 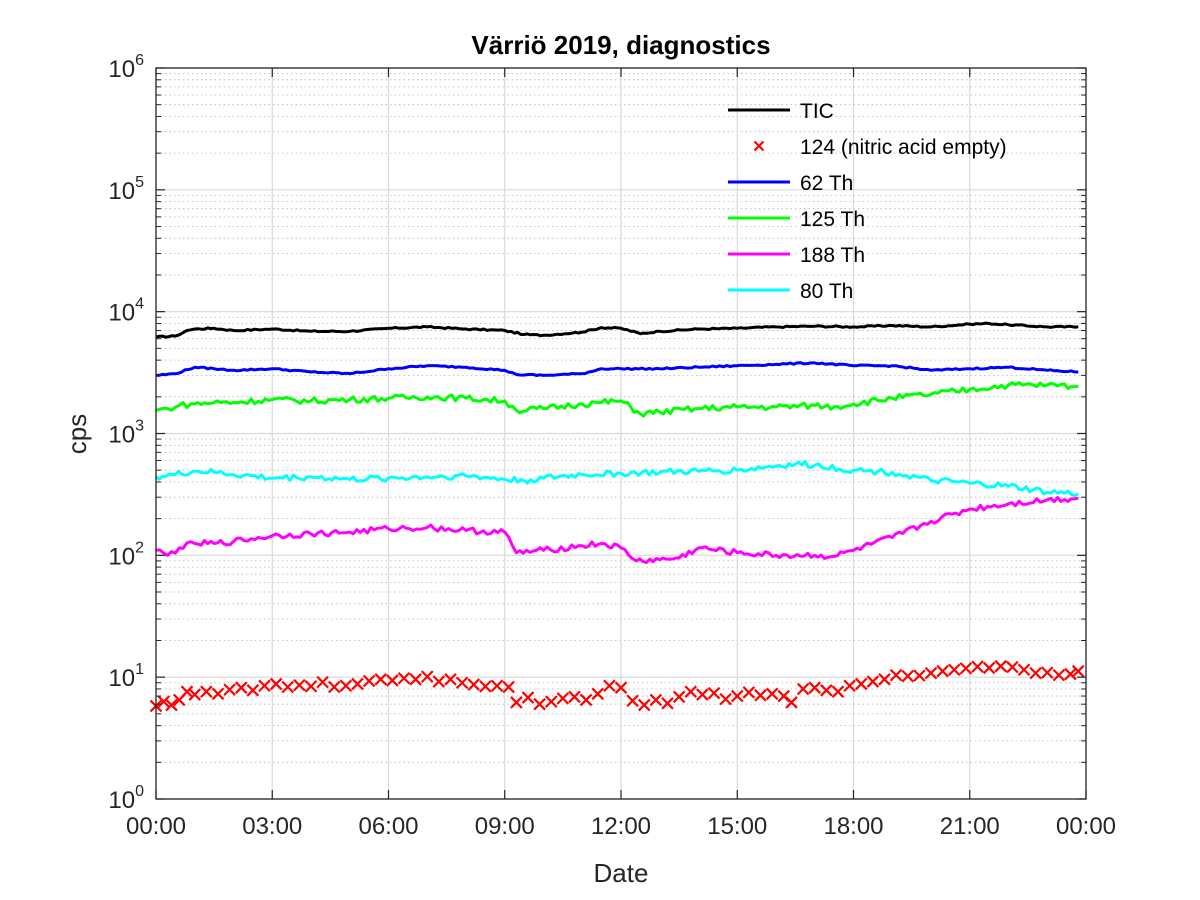 I want to click on y-tick-label: 10¹, so click(x=126, y=676).